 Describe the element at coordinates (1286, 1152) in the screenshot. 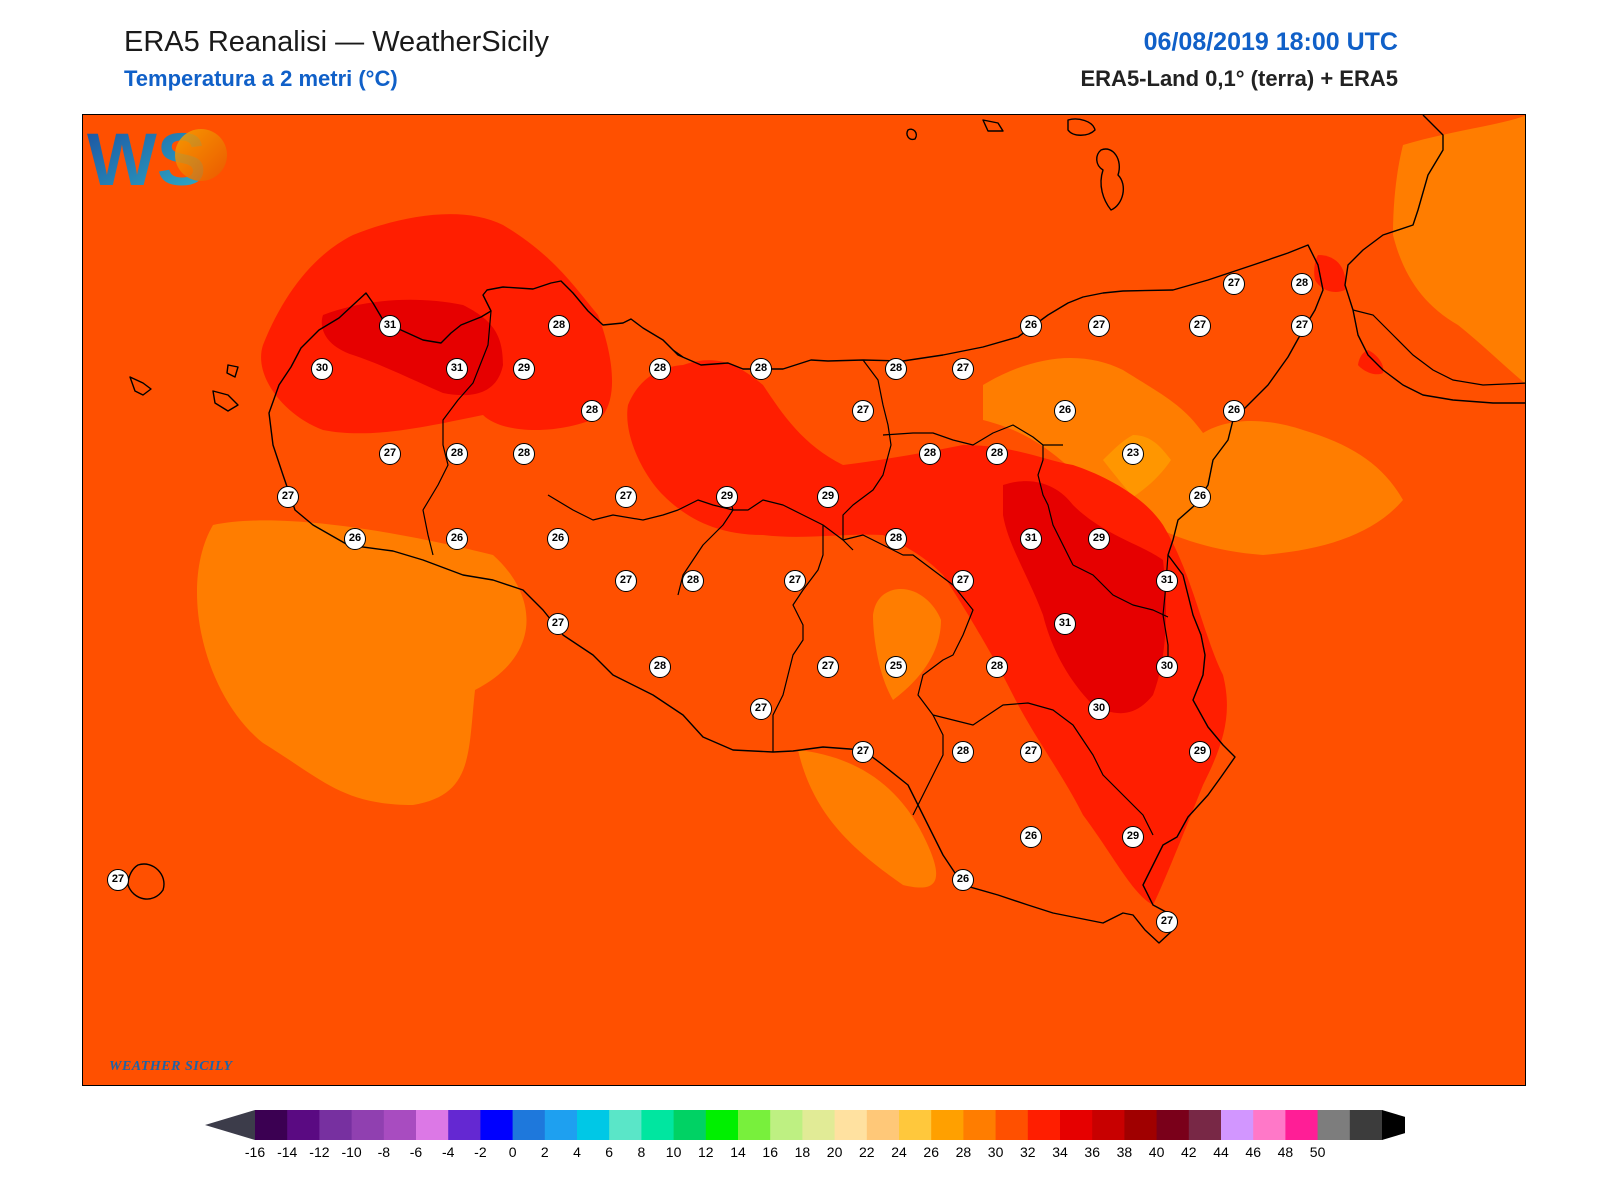

I see `colorbar-tick-label: 48` at that location.